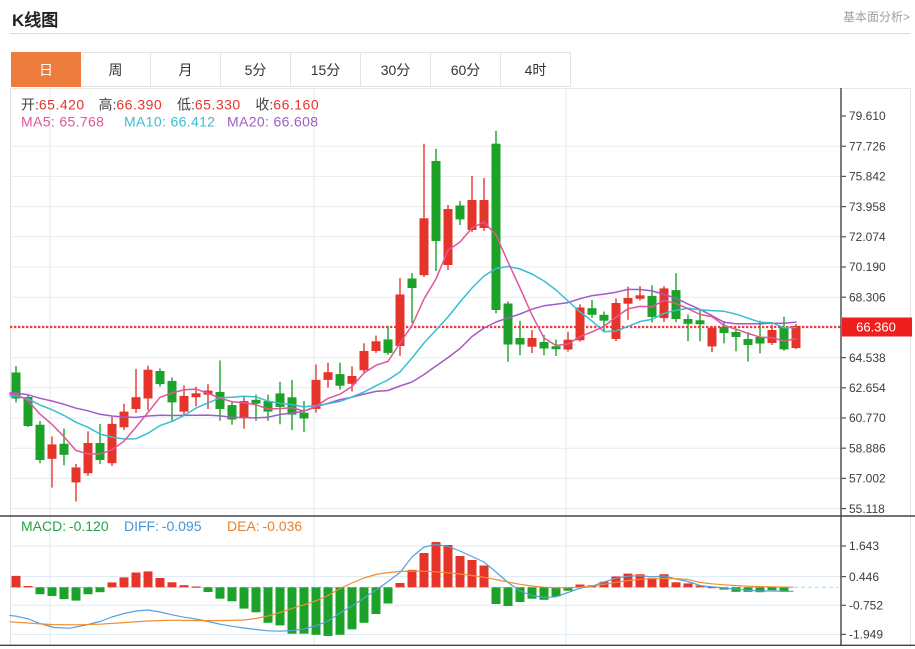 The height and width of the screenshot is (649, 915). What do you see at coordinates (272, 122) in the screenshot?
I see `svg-text: MA20: 66.608` at bounding box center [272, 122].